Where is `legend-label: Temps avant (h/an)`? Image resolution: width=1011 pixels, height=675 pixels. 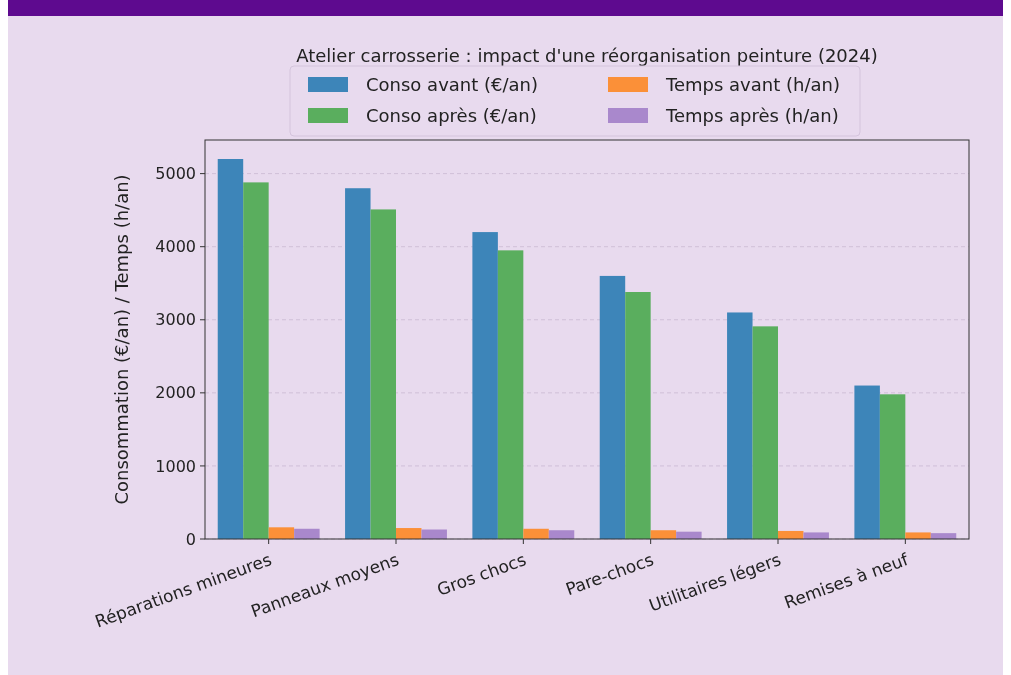 legend-label: Temps avant (h/an) is located at coordinates (752, 85).